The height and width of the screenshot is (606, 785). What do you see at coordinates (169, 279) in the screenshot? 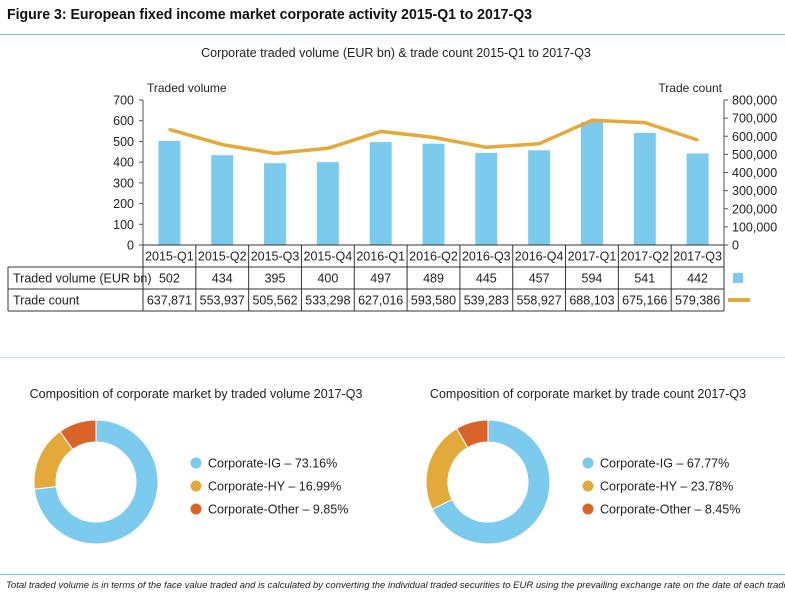
I see `volume-value: 502` at bounding box center [169, 279].